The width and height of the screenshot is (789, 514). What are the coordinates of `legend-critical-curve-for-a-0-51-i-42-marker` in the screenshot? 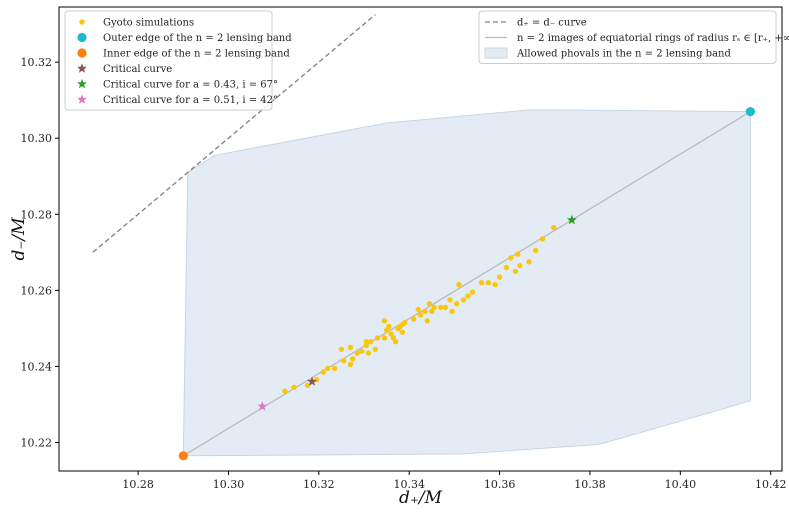 It's located at (82, 99).